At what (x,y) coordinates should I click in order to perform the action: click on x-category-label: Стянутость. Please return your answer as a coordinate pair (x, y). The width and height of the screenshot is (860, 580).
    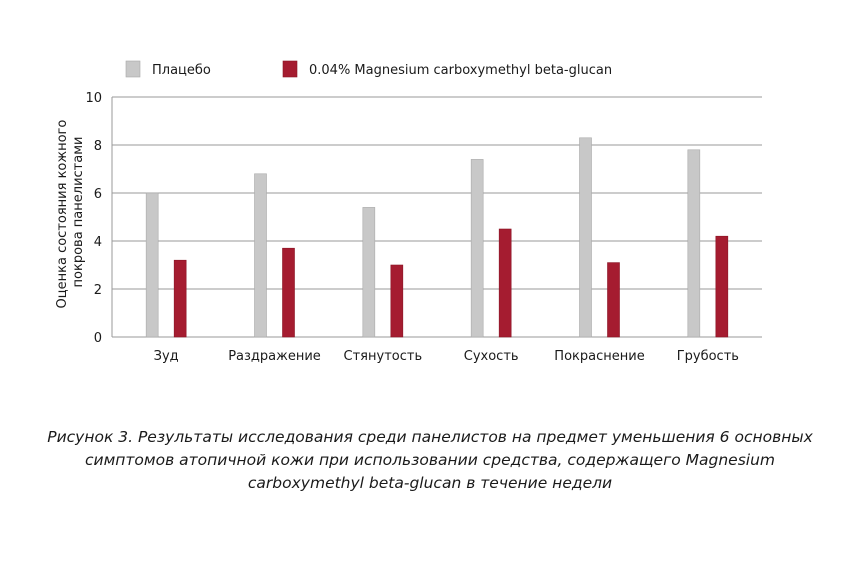
    Looking at the image, I should click on (383, 356).